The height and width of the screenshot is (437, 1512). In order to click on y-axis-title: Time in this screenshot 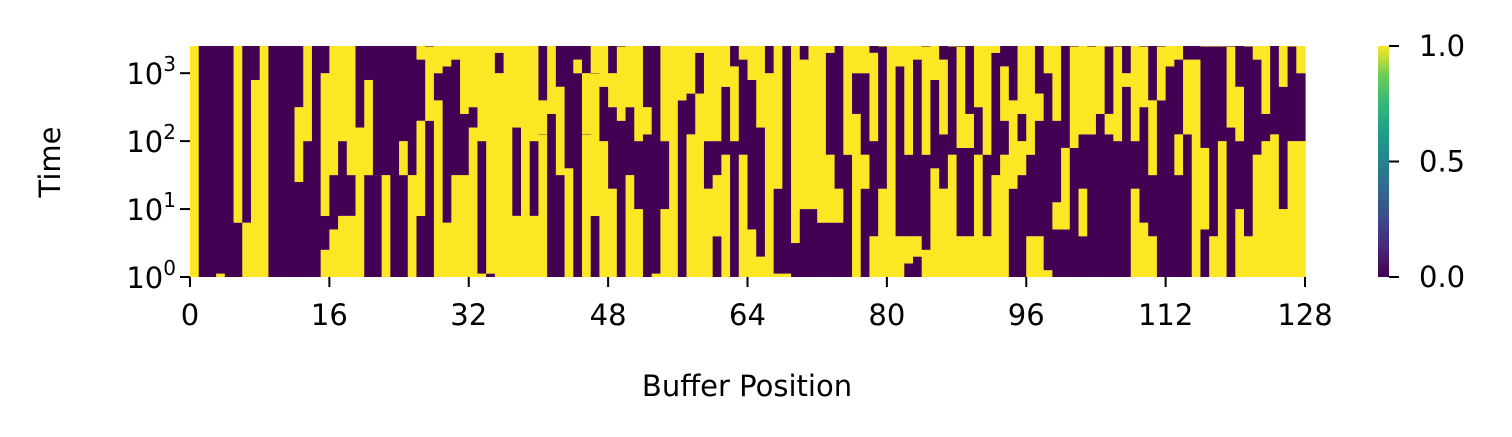, I will do `click(50, 163)`.